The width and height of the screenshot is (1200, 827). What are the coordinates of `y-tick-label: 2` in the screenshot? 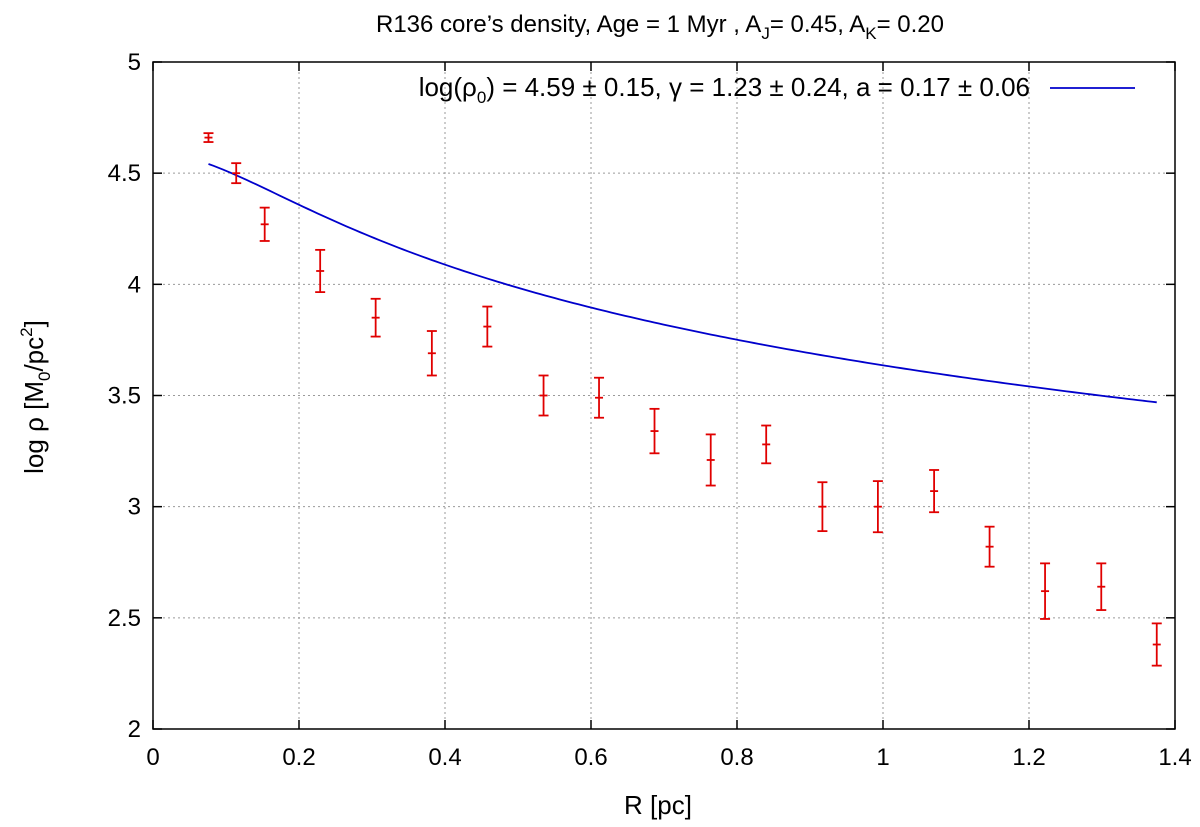 It's located at (134, 729).